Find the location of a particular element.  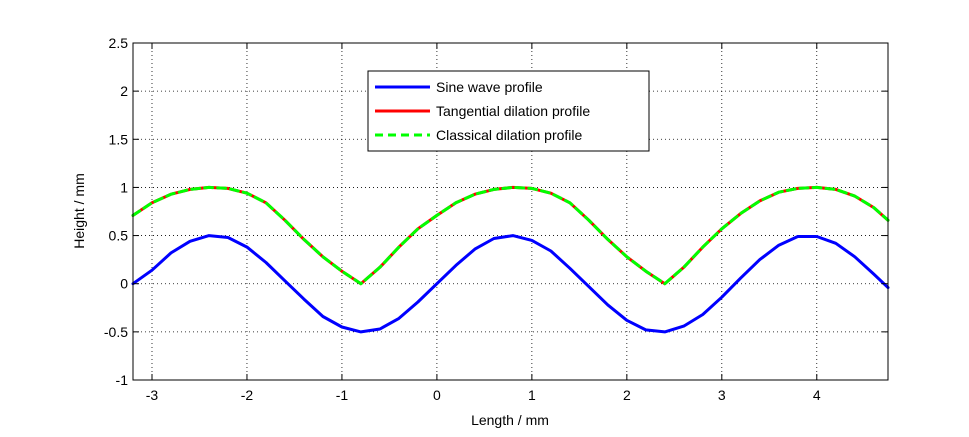

x-tick-label: 2 is located at coordinates (627, 395).